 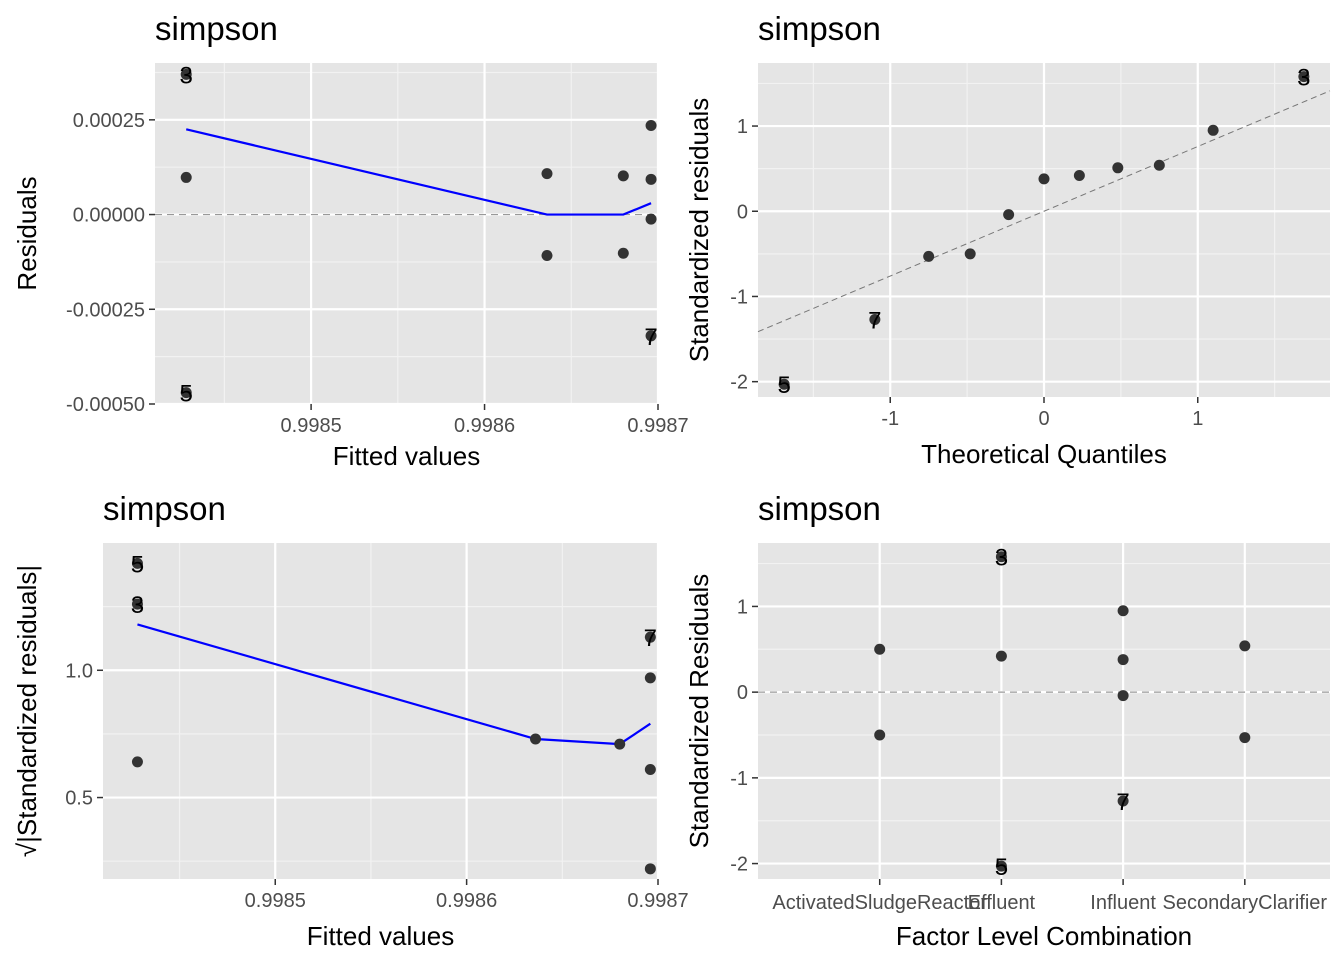 What do you see at coordinates (890, 419) in the screenshot?
I see `x-tick-label: -1` at bounding box center [890, 419].